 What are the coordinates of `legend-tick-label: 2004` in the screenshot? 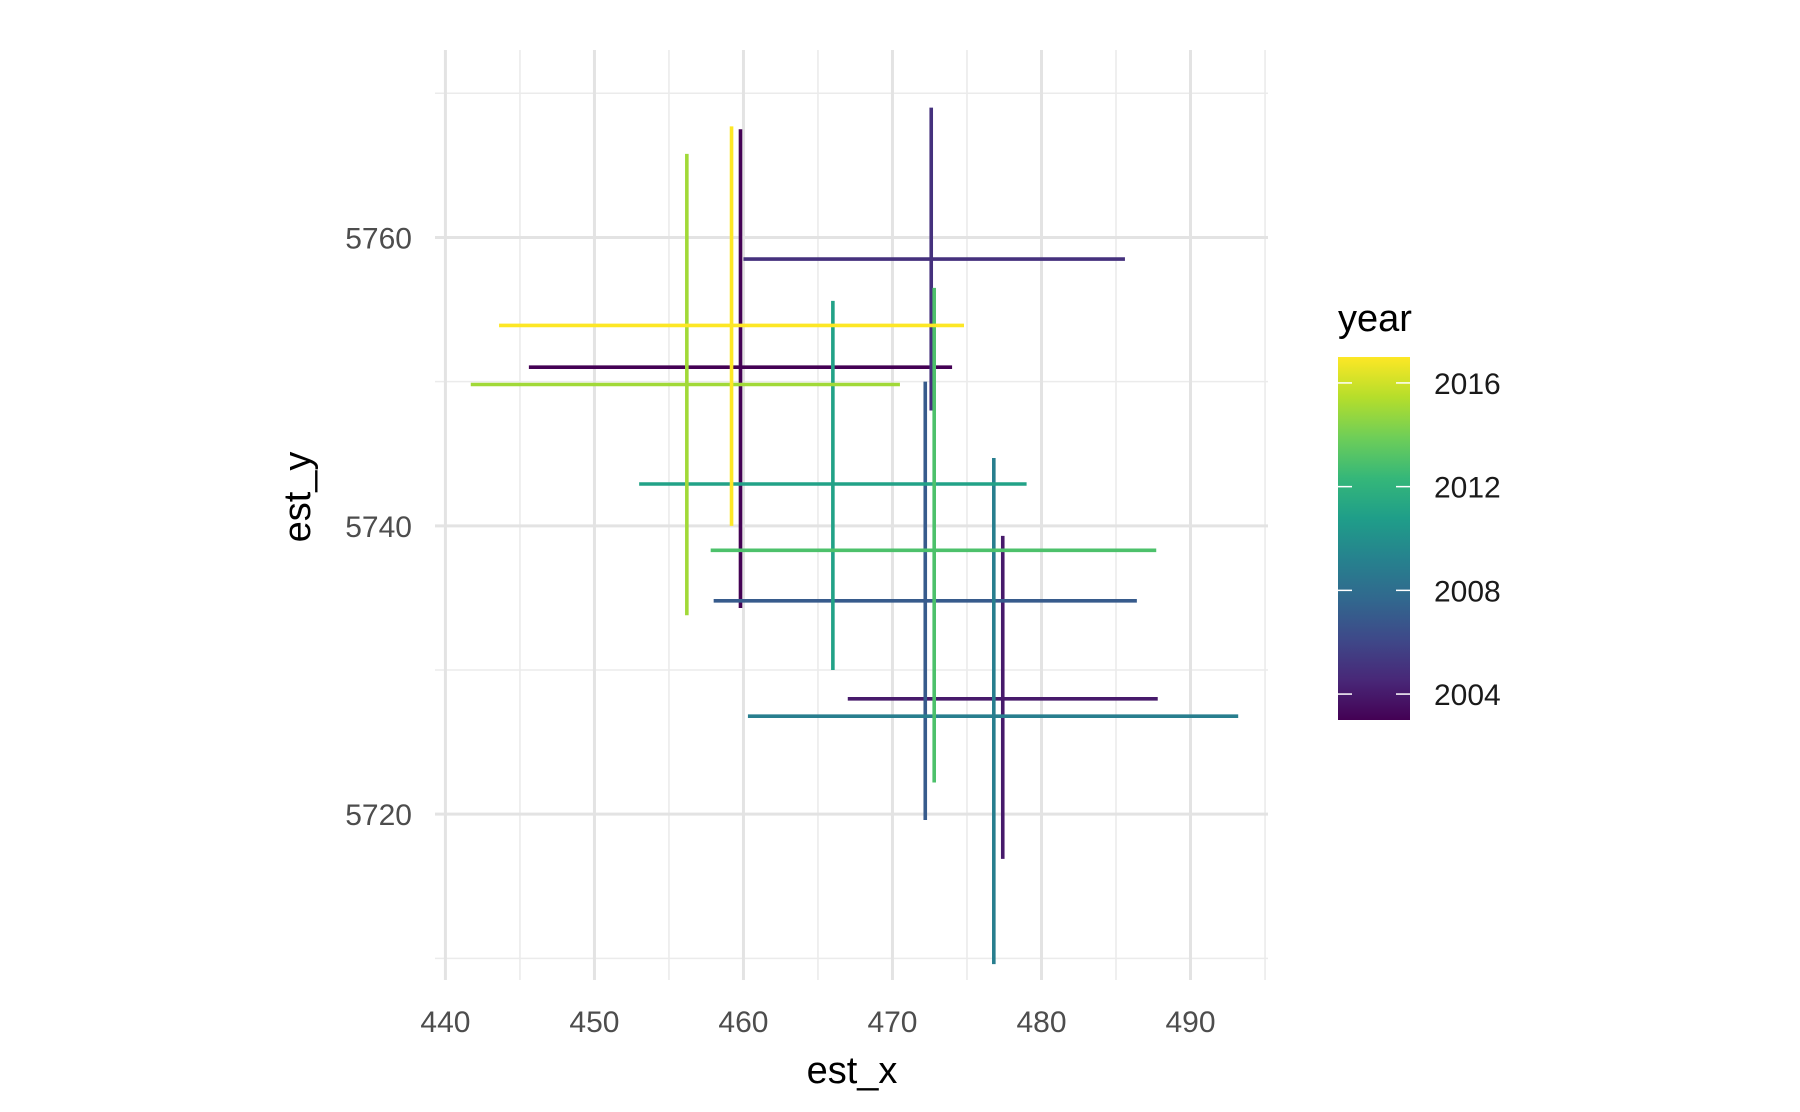 It's located at (1467, 695).